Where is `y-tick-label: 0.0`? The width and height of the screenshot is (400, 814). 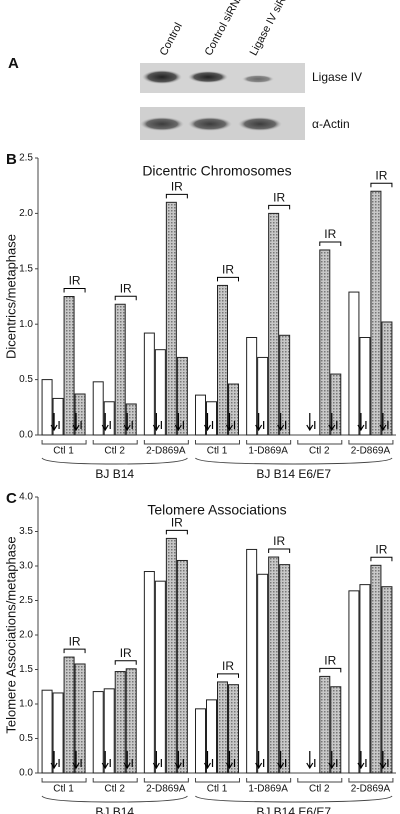
y-tick-label: 0.0 is located at coordinates (26, 773).